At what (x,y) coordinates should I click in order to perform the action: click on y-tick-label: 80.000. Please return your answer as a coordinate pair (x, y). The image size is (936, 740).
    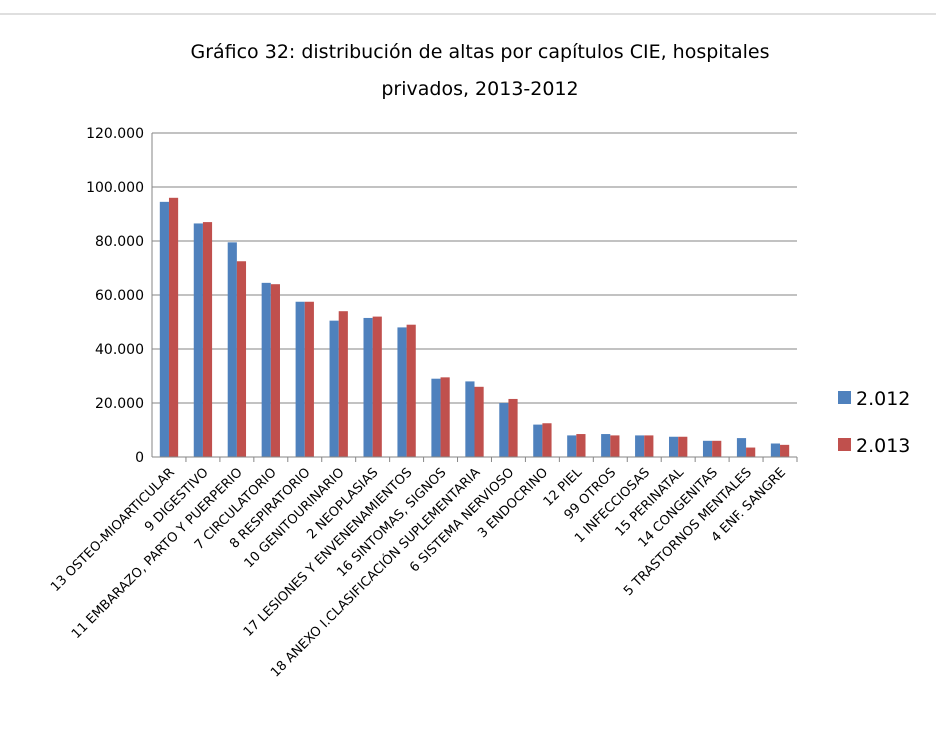
    Looking at the image, I should click on (119, 242).